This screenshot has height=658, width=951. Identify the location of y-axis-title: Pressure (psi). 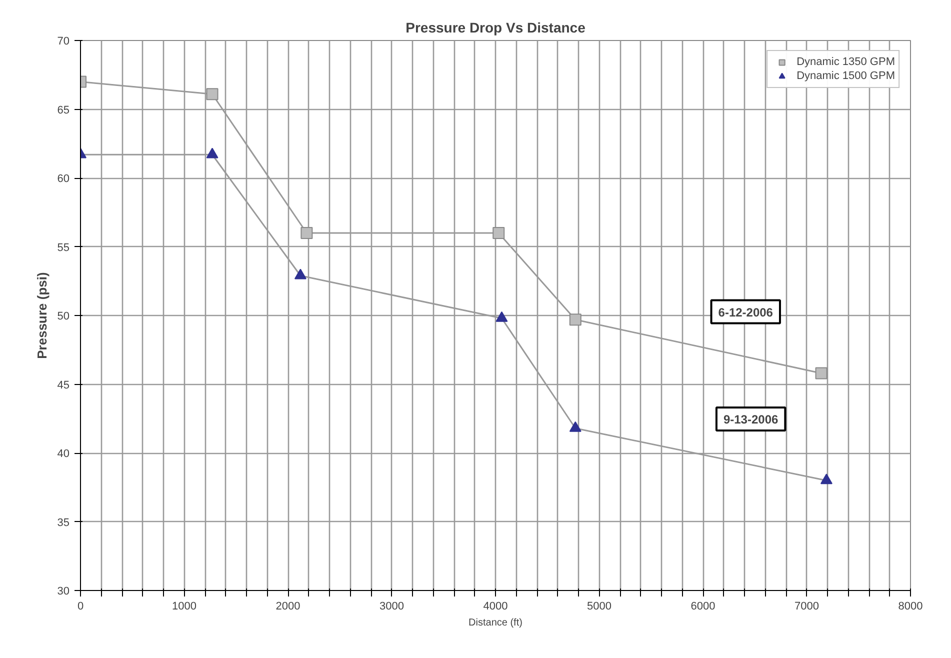
(42, 315).